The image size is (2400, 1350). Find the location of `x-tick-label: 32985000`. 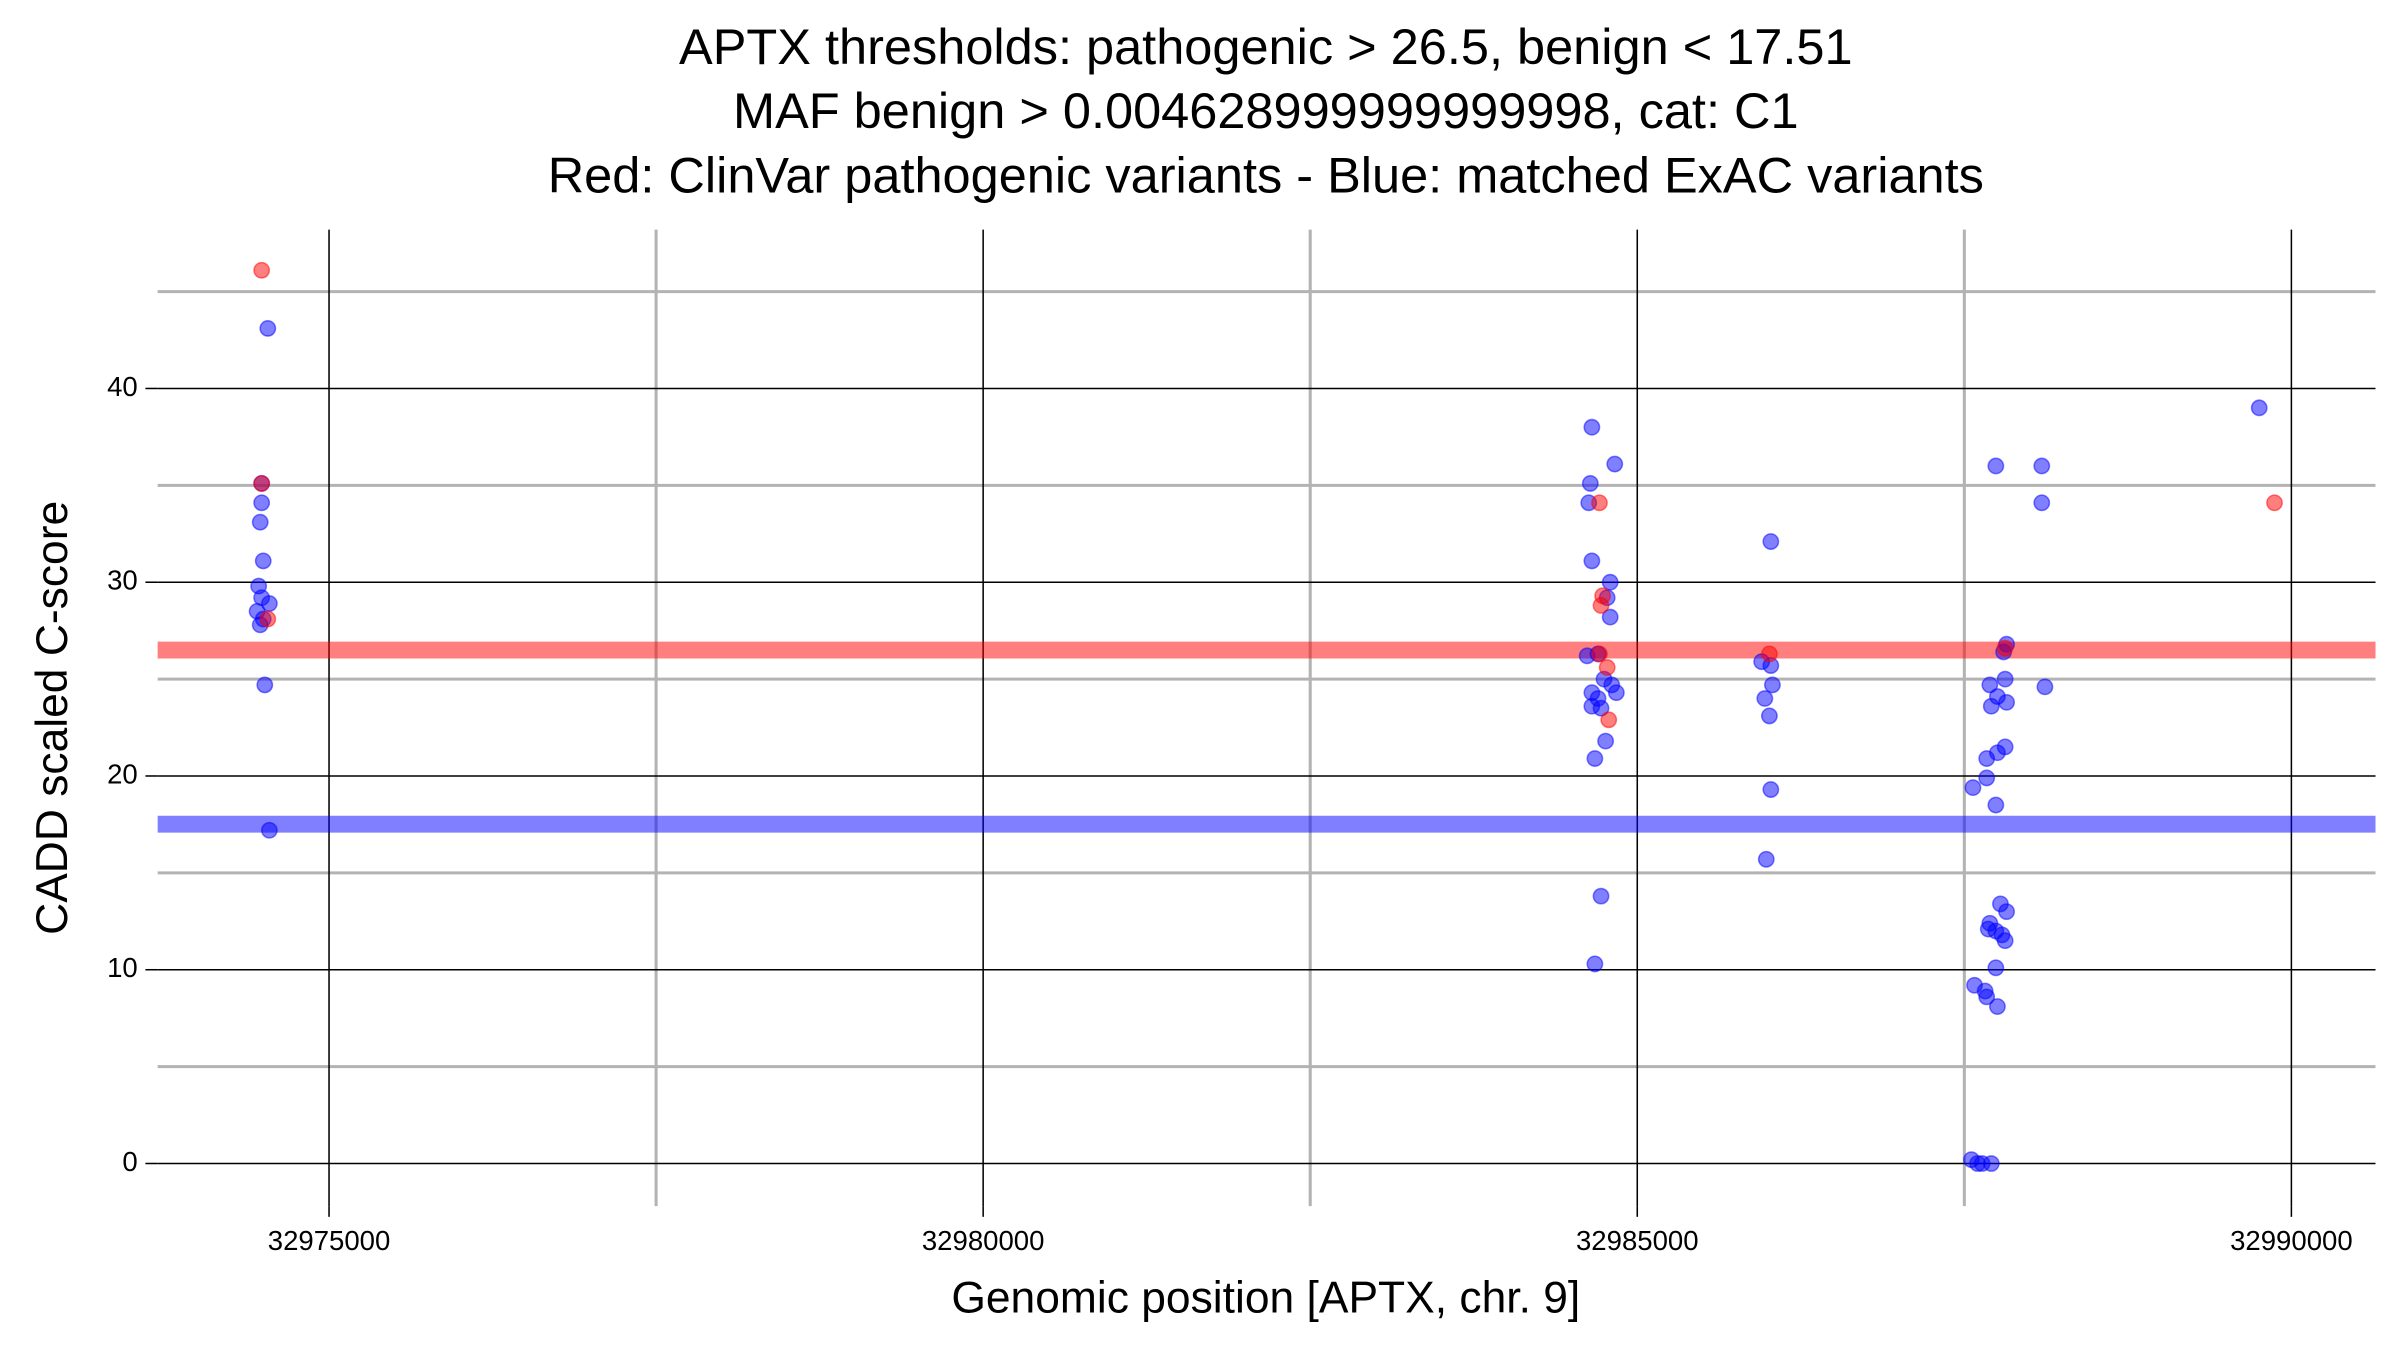

x-tick-label: 32985000 is located at coordinates (1637, 1240).